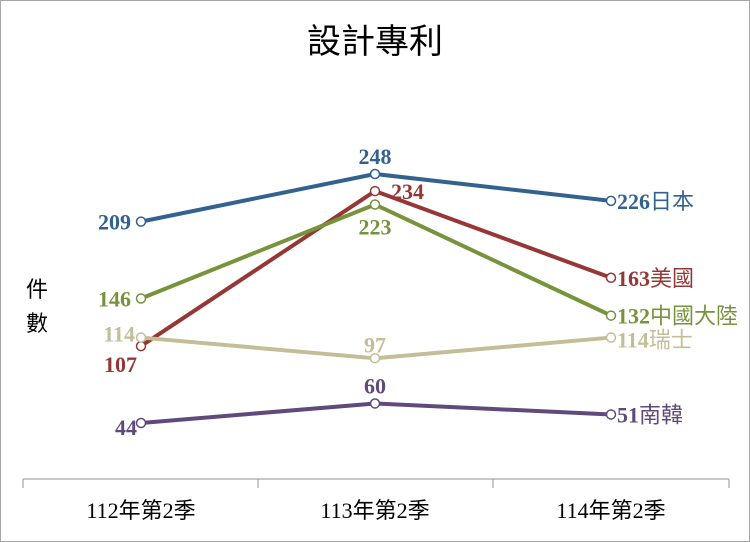 This screenshot has width=750, height=542. Describe the element at coordinates (374, 510) in the screenshot. I see `x-tick-label: 113年第2季` at that location.